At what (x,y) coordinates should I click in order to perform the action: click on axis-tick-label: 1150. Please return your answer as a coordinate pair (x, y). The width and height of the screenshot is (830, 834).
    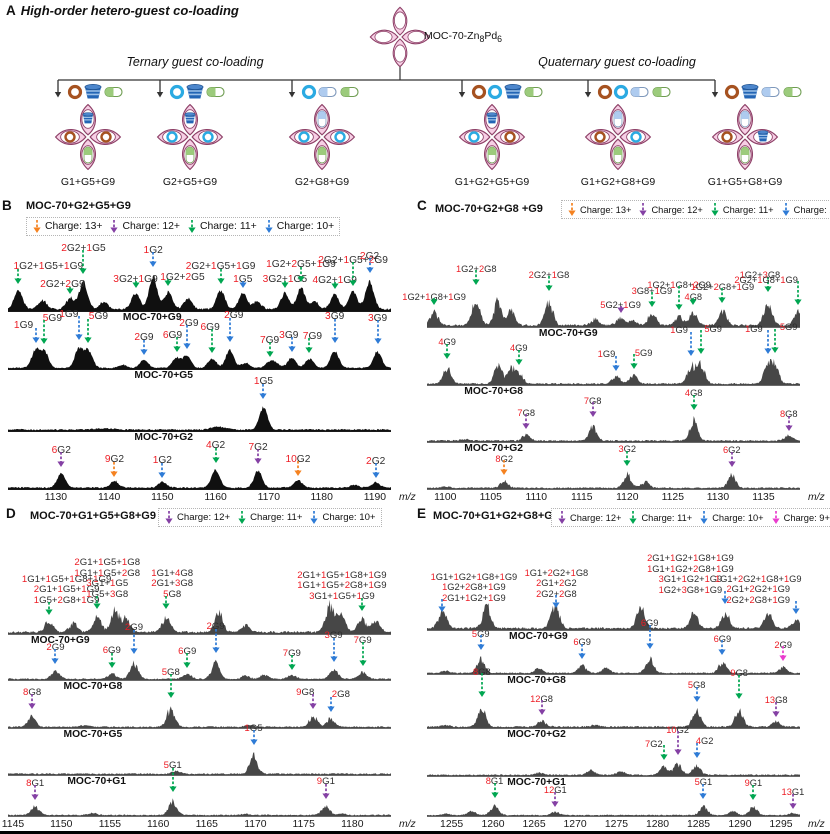
    Looking at the image, I should click on (162, 497).